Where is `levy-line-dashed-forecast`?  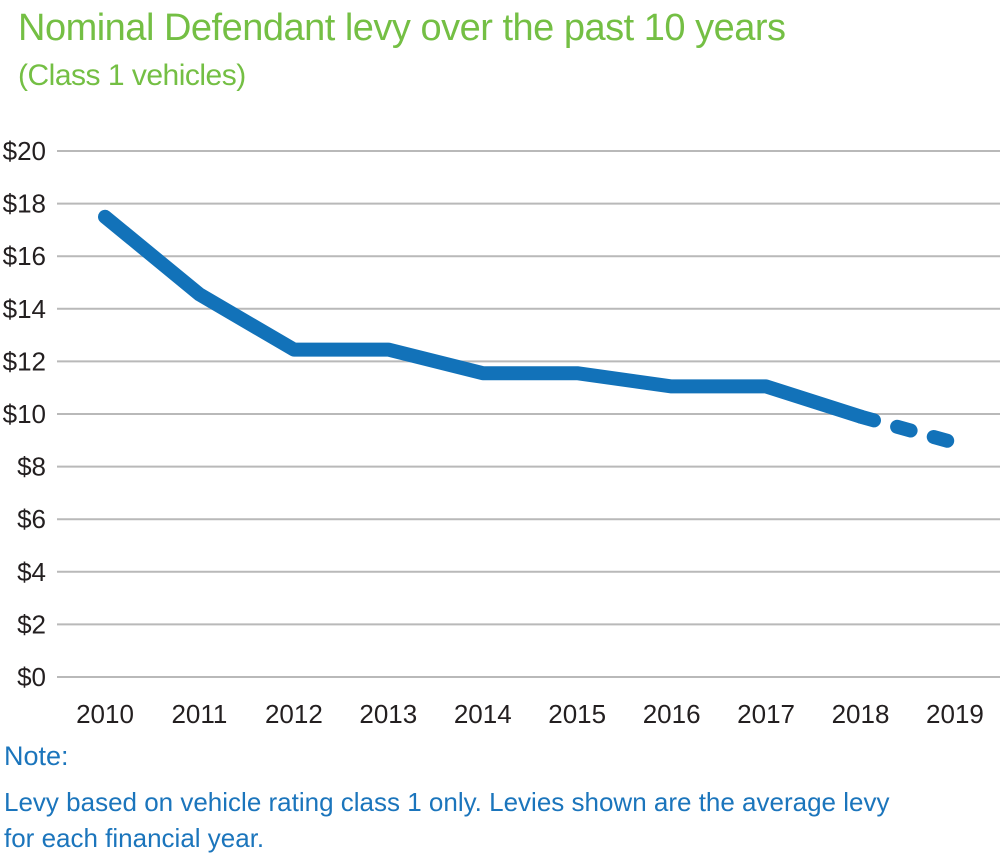 levy-line-dashed-forecast is located at coordinates (907, 429).